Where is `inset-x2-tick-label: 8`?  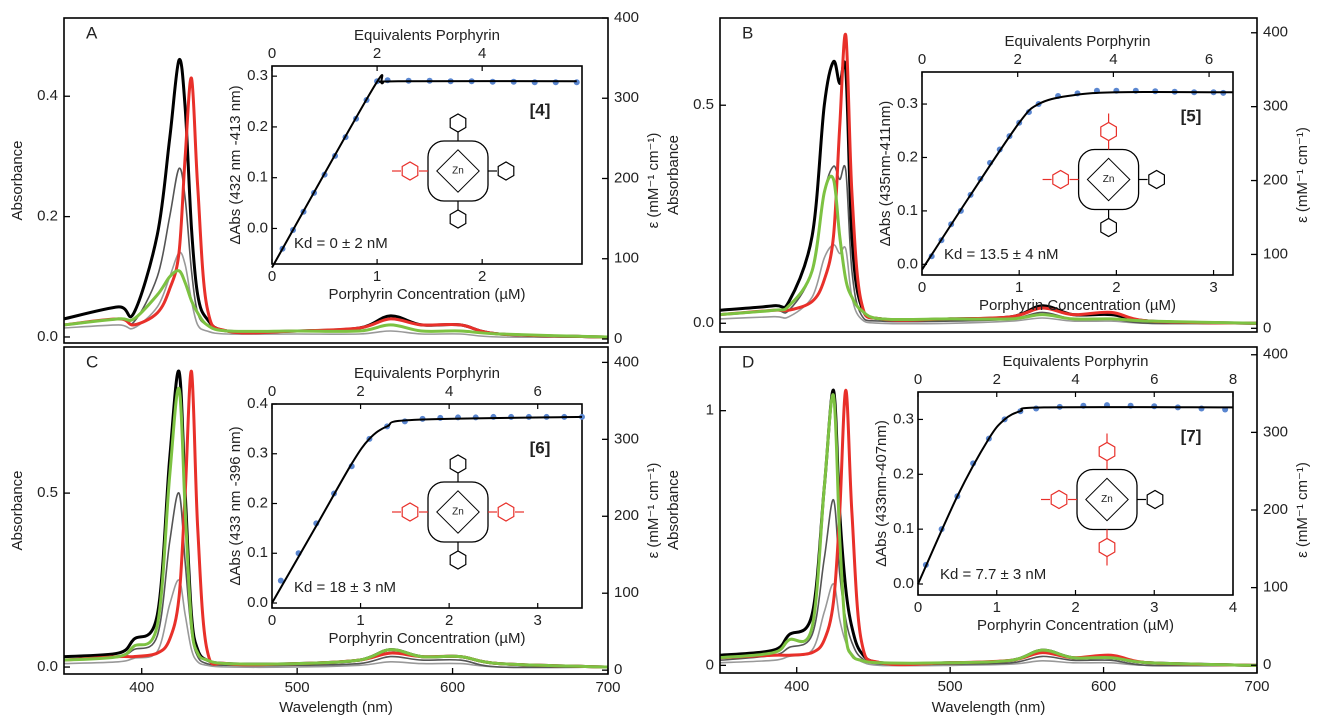 inset-x2-tick-label: 8 is located at coordinates (1233, 379).